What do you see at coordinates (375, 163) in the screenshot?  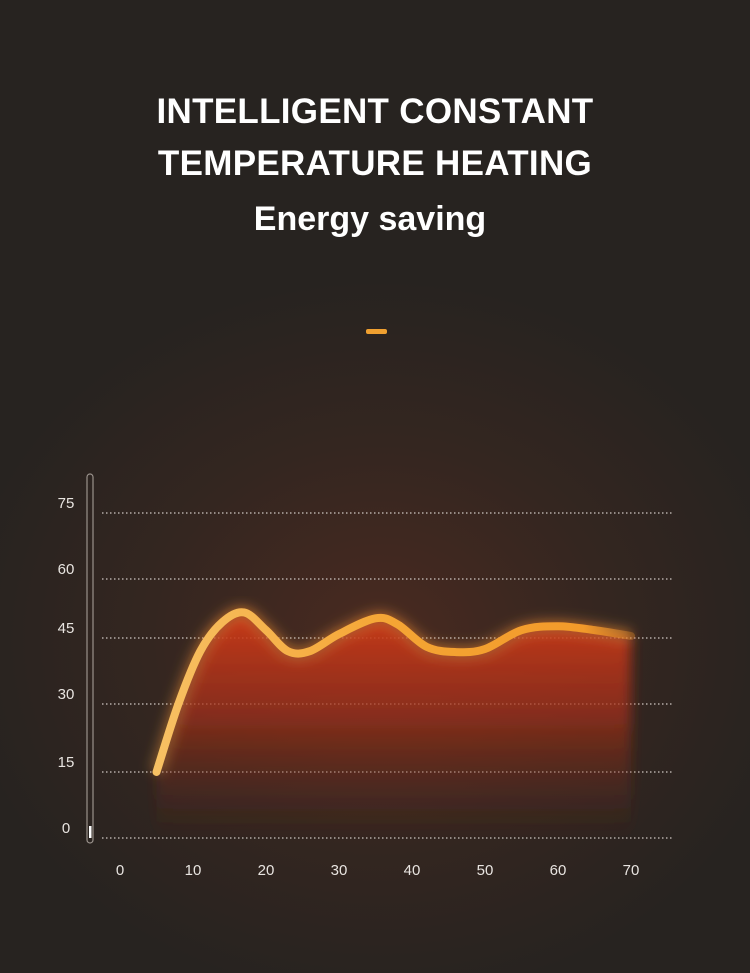 I see `title-line-2: TEMPERATURE HEATING` at bounding box center [375, 163].